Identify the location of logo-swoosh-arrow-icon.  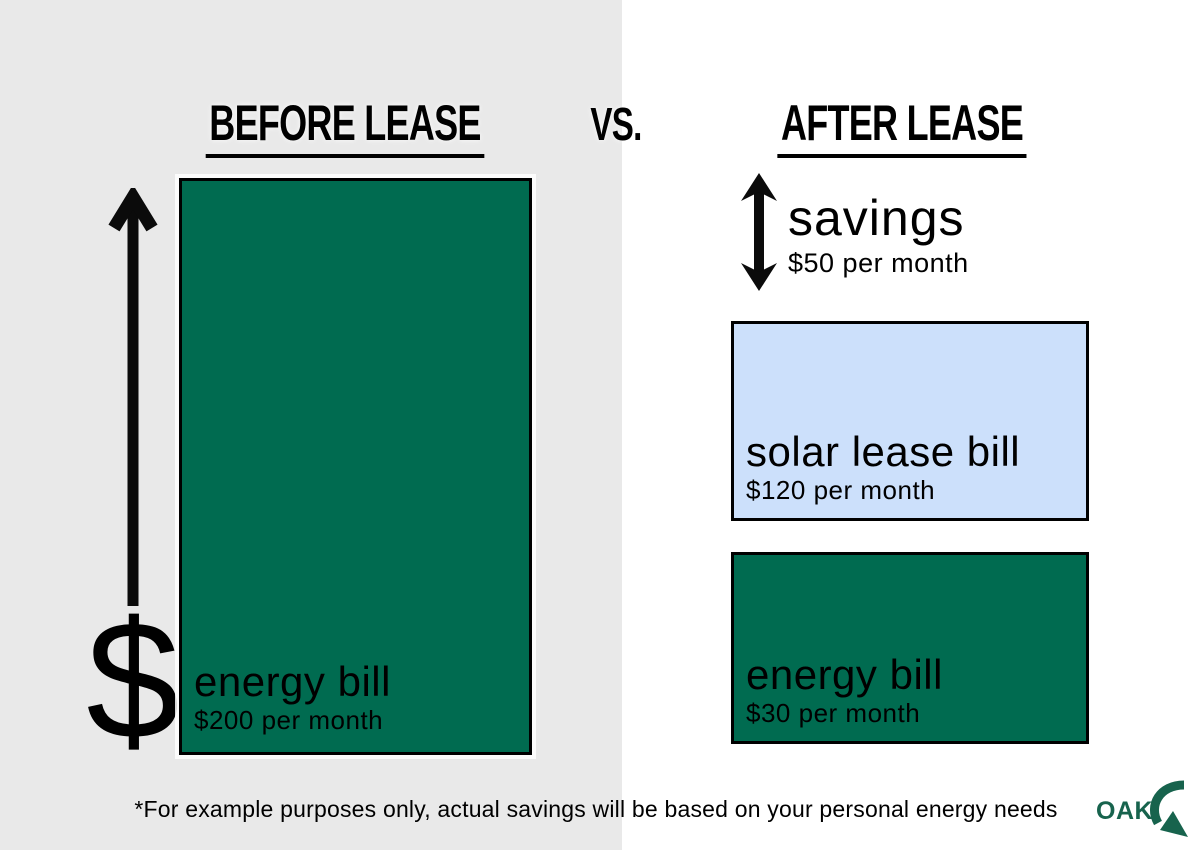
(1168, 808).